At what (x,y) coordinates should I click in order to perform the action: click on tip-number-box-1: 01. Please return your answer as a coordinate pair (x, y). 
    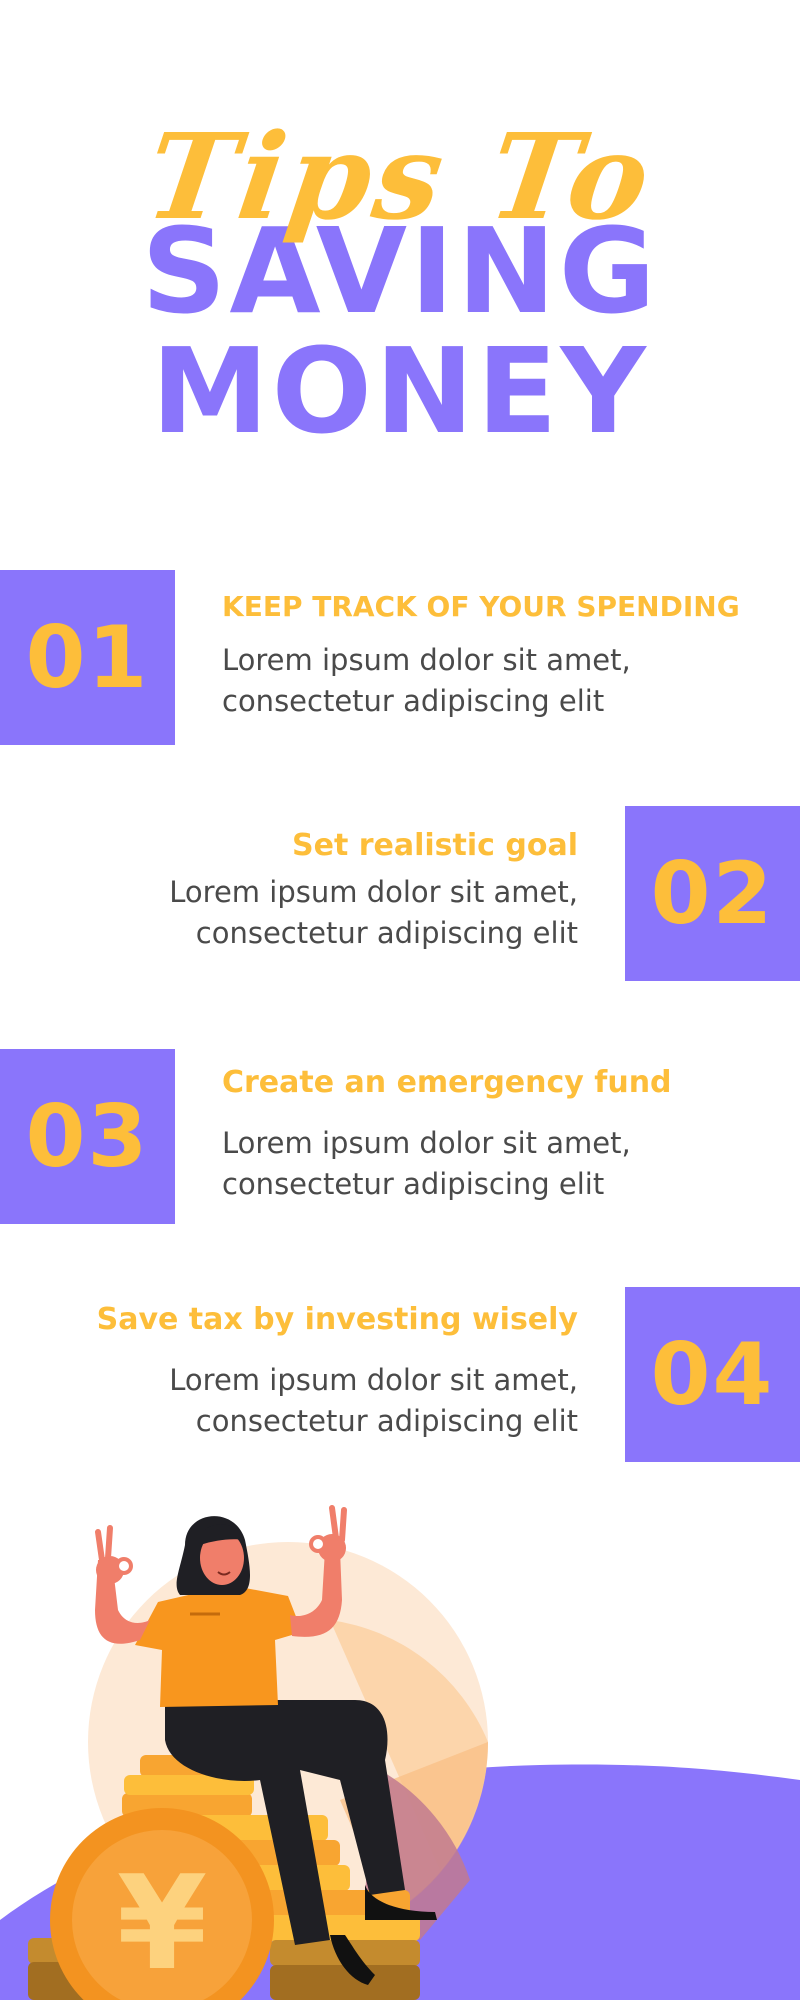
    Looking at the image, I should click on (87, 657).